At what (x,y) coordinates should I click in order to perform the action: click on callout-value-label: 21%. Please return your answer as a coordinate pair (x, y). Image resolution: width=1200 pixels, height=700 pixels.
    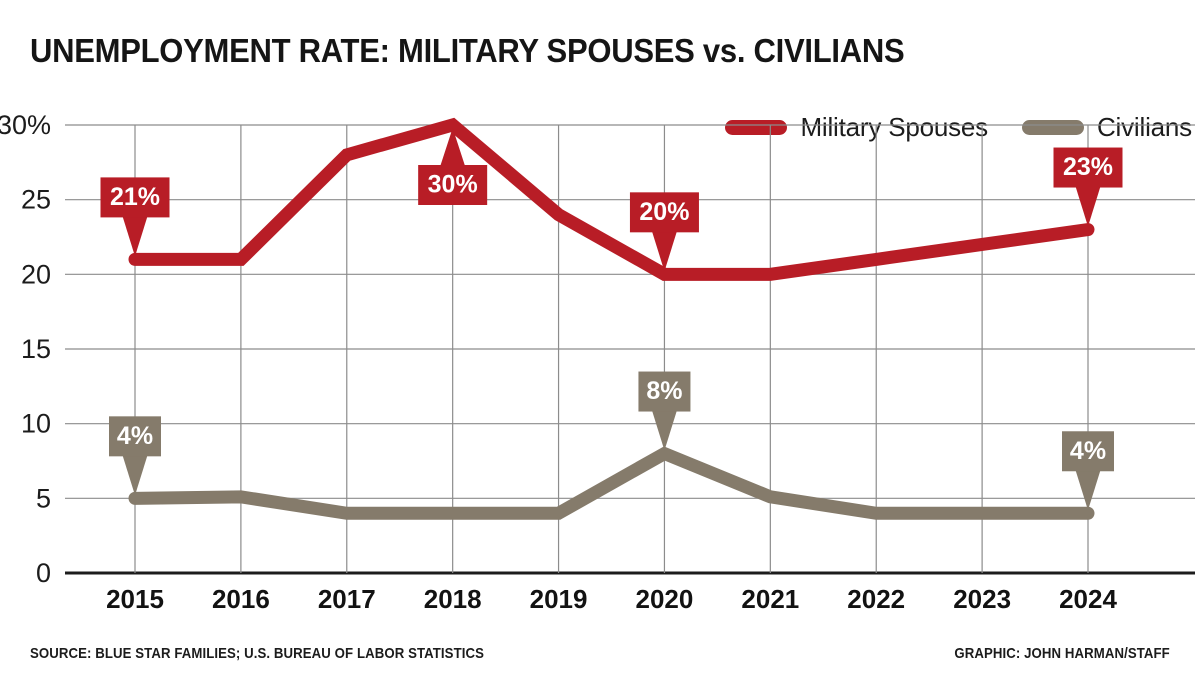
    Looking at the image, I should click on (135, 197).